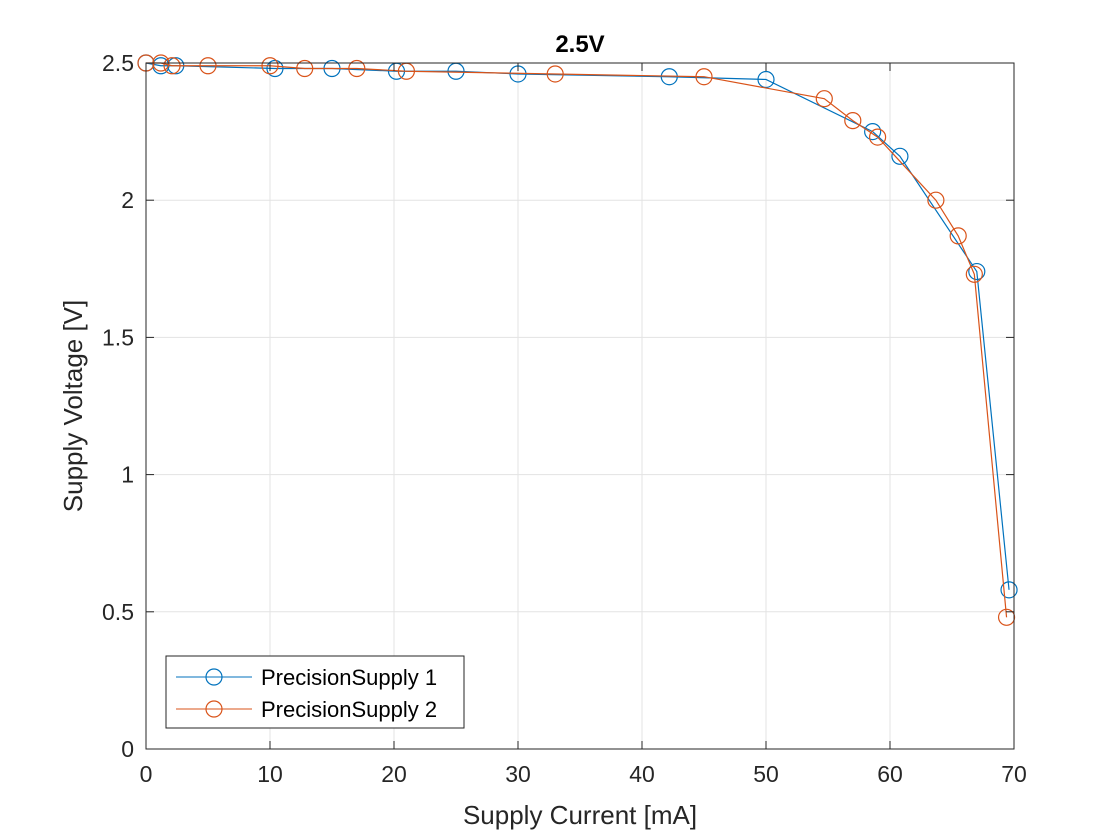 This screenshot has height=840, width=1120. I want to click on y-axis-label: Supply Voltage [V], so click(73, 406).